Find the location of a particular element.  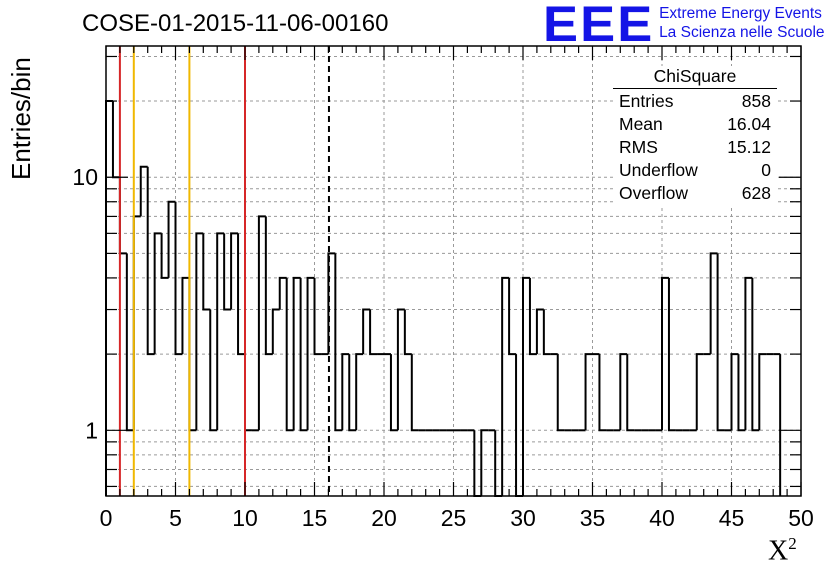

stats-row-mean: Mean 16.04 is located at coordinates (695, 124).